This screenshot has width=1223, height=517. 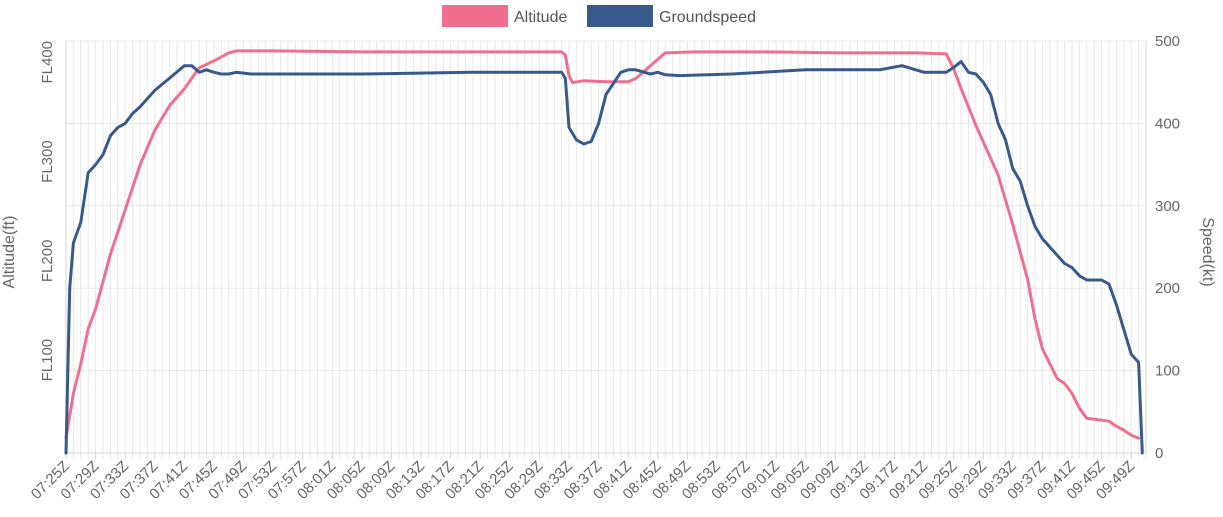 What do you see at coordinates (1167, 371) in the screenshot?
I see `right-axis-tick-label: 100` at bounding box center [1167, 371].